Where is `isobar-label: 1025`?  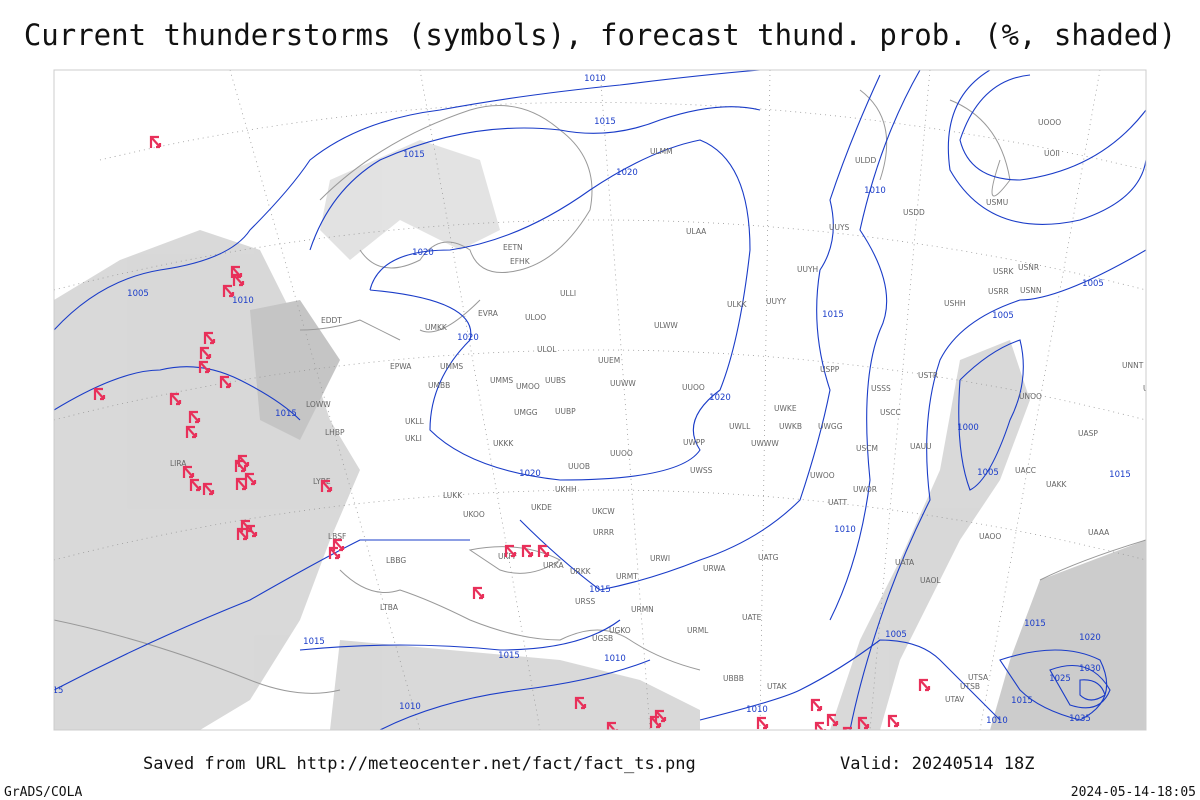 isobar-label: 1025 is located at coordinates (1060, 679).